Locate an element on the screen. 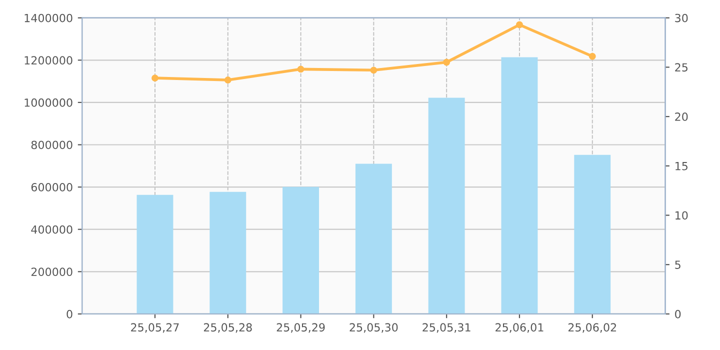  x-tick-label: 25,06,01 is located at coordinates (520, 328).